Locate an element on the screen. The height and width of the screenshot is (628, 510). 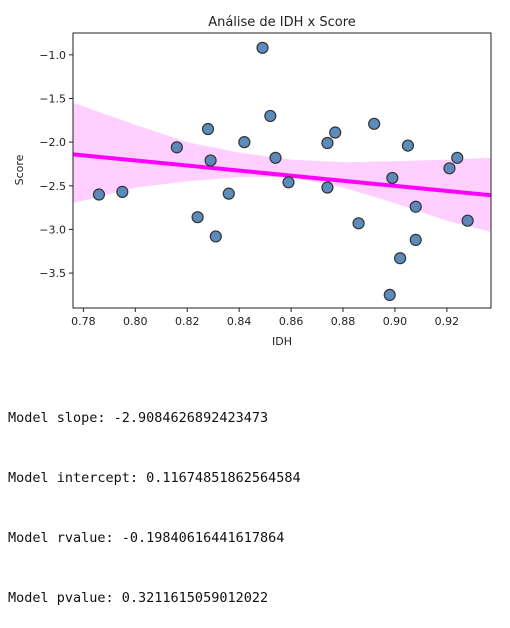
x-axis-label: IDH is located at coordinates (282, 341).